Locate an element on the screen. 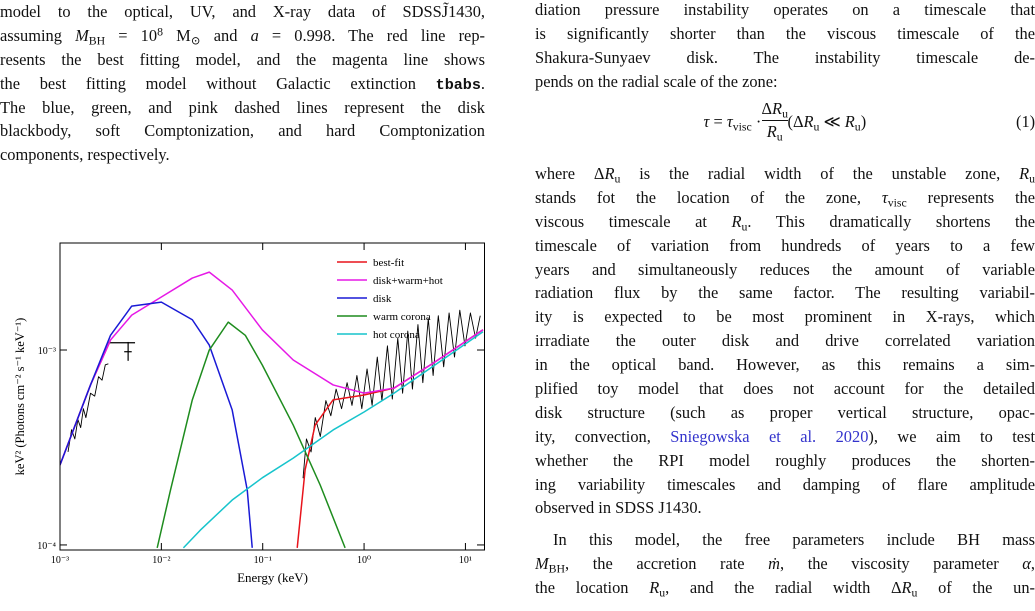 The width and height of the screenshot is (1035, 611). x-tick-label: 10¹ is located at coordinates (465, 560).